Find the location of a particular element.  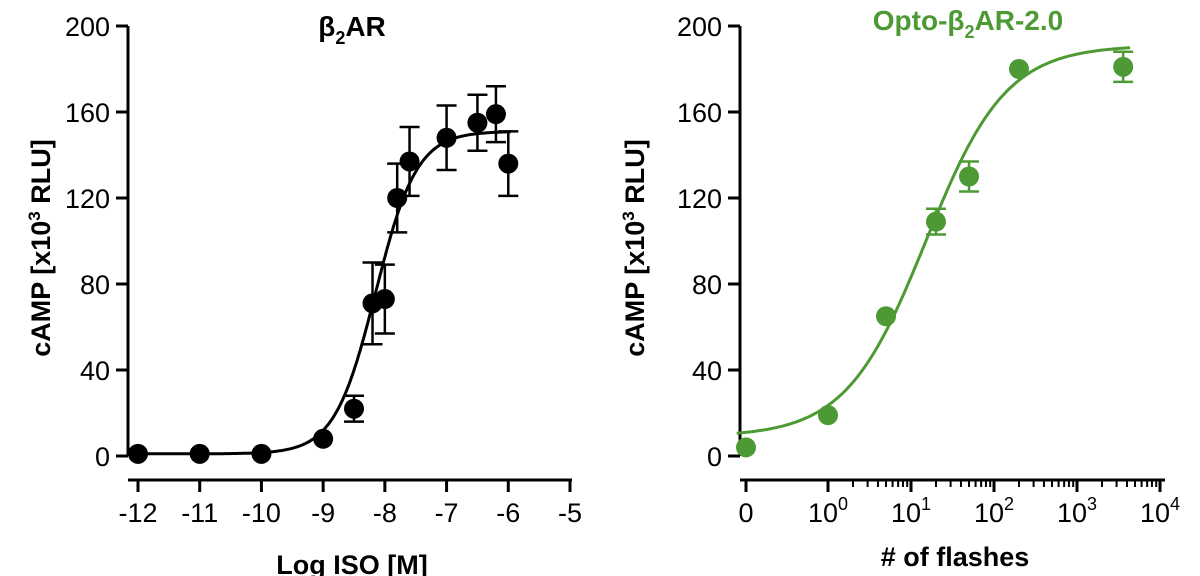

x-tick-label: -9 is located at coordinates (323, 513).